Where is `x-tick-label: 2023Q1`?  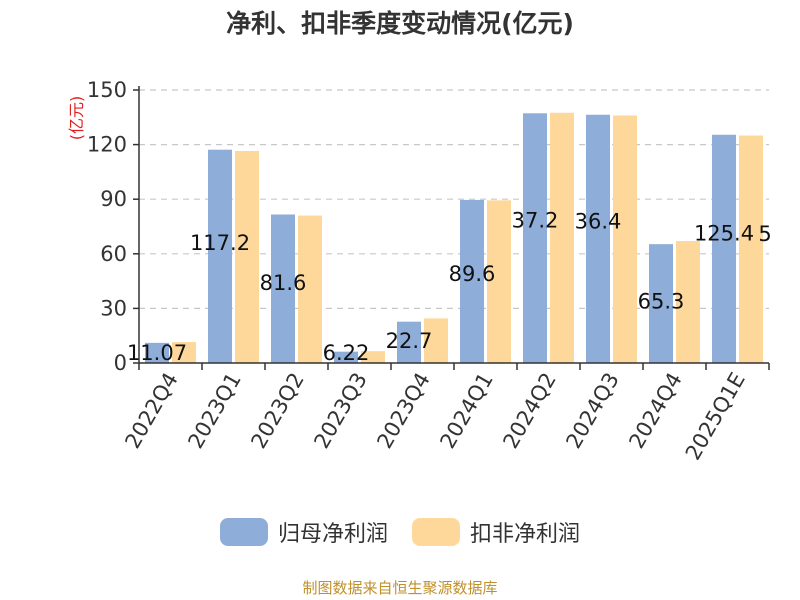 x-tick-label: 2023Q1 is located at coordinates (214, 411).